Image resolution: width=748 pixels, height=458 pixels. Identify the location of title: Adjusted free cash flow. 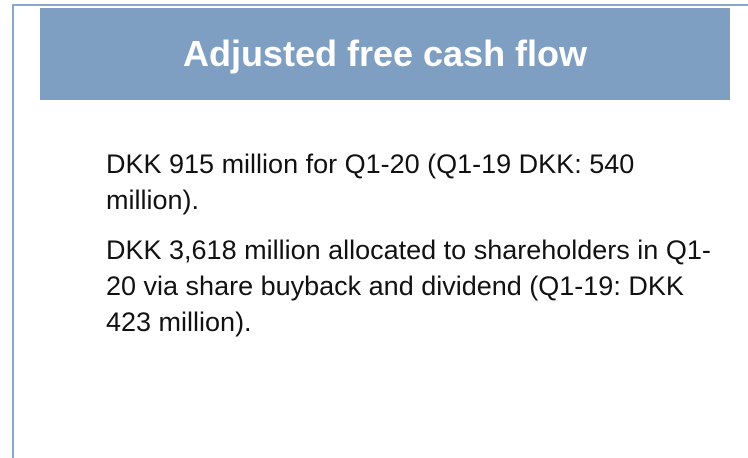
(385, 53).